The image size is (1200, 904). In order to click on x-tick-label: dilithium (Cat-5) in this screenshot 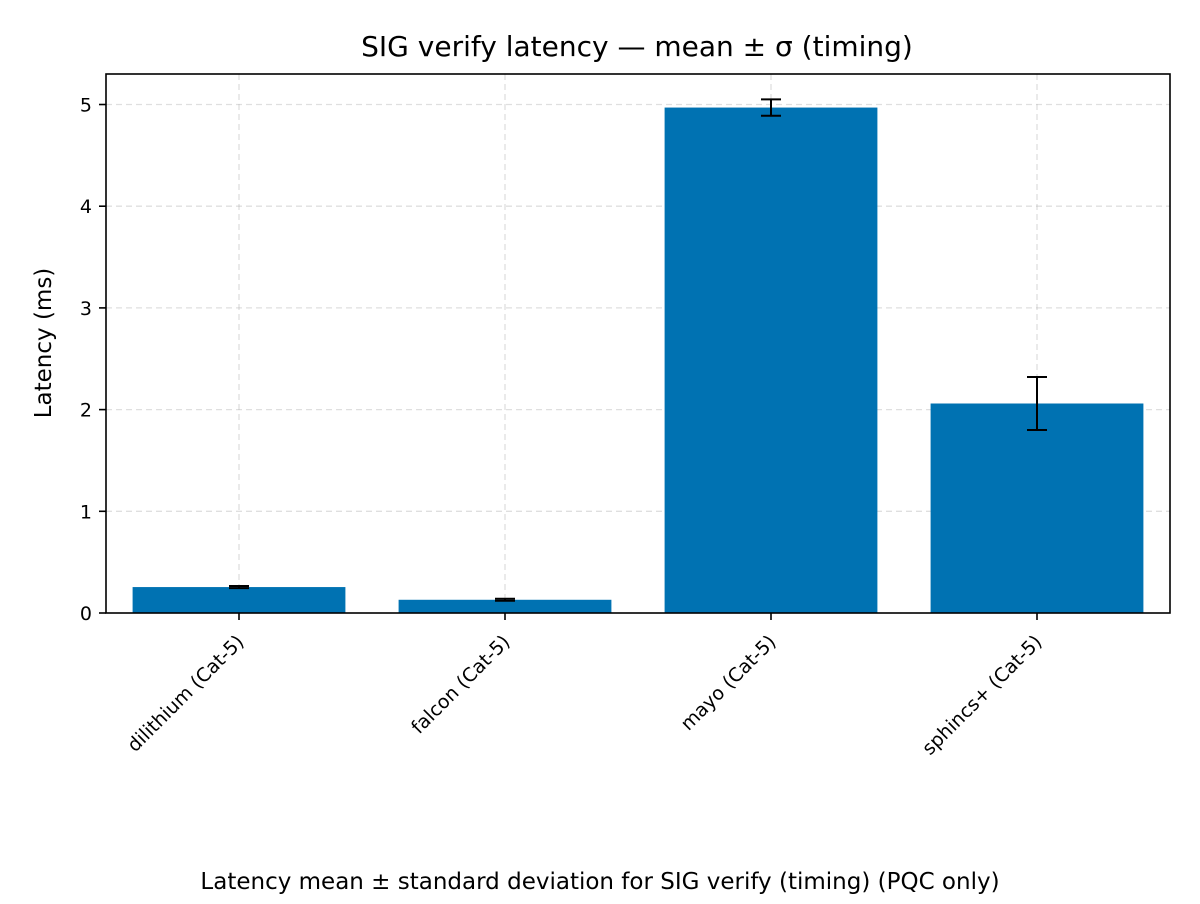, I will do `click(185, 693)`.